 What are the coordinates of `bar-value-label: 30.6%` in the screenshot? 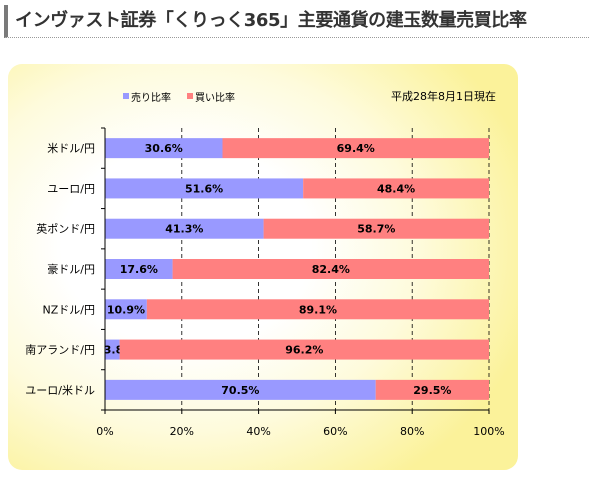 It's located at (164, 148).